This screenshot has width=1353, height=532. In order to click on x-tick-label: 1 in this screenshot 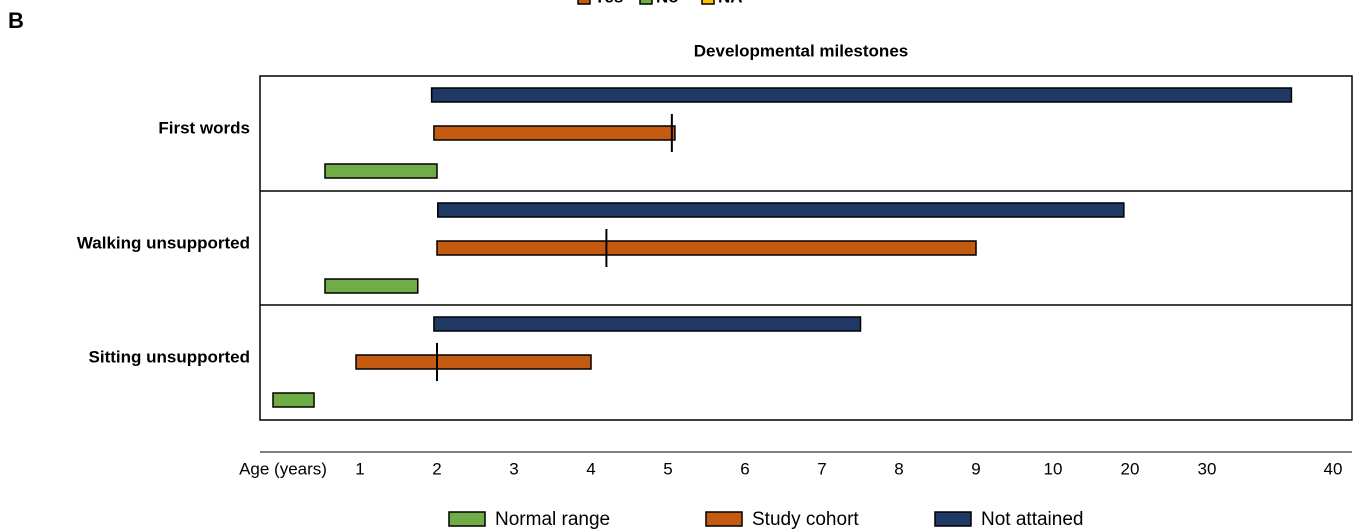, I will do `click(359, 468)`.